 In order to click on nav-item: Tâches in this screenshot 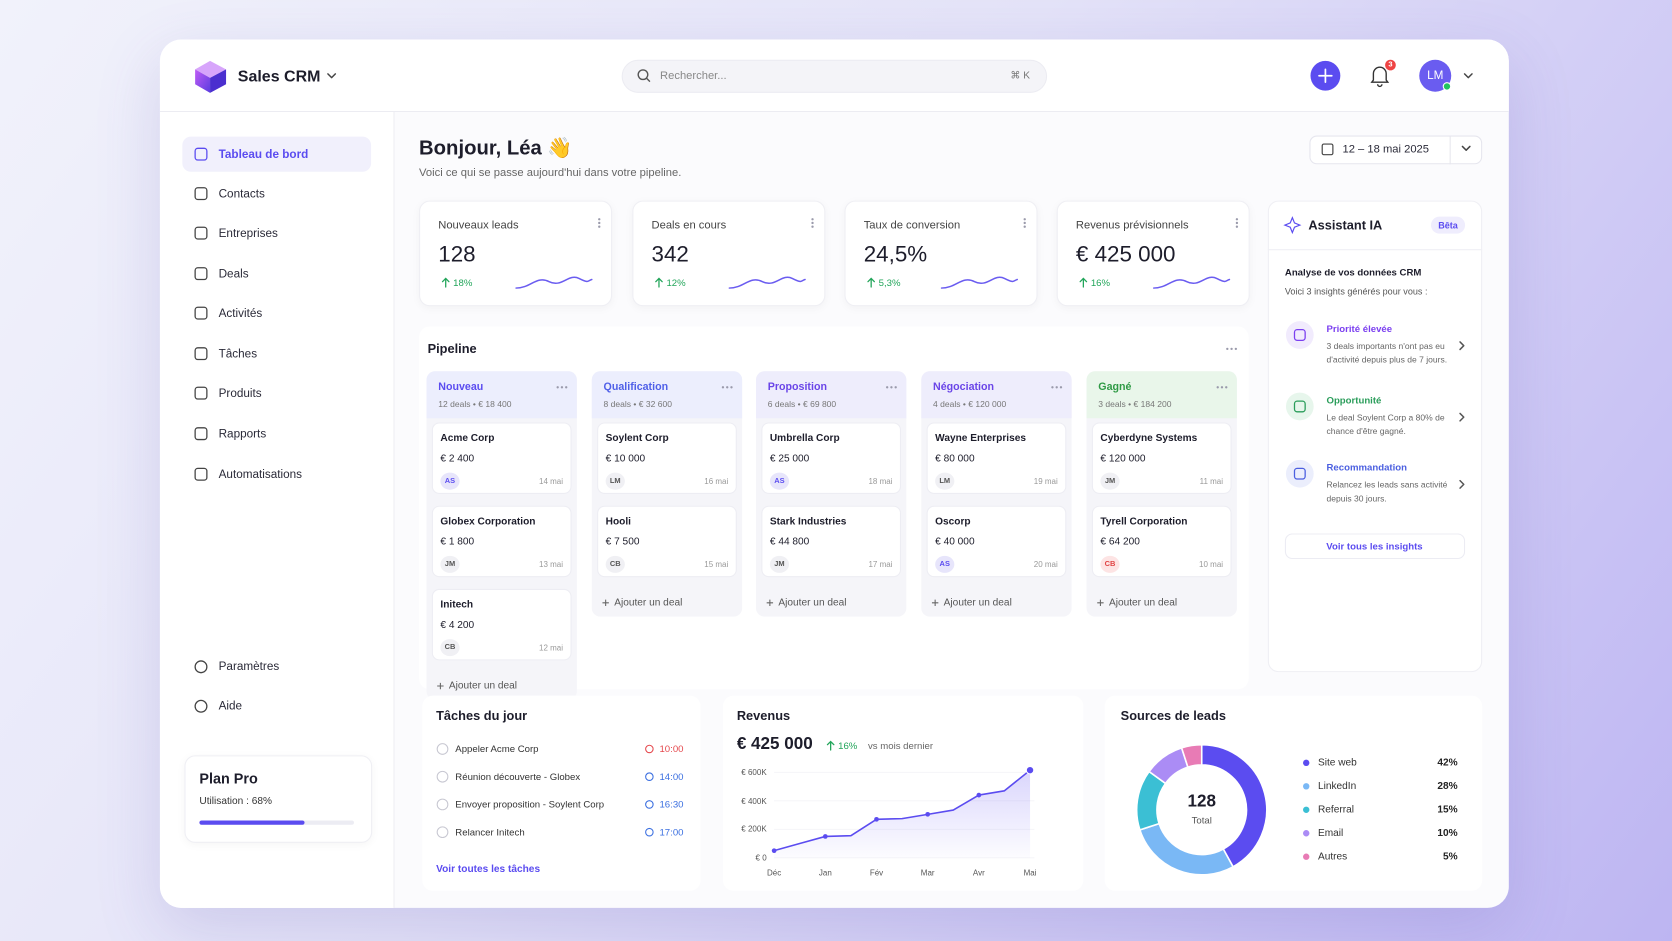, I will do `click(238, 354)`.